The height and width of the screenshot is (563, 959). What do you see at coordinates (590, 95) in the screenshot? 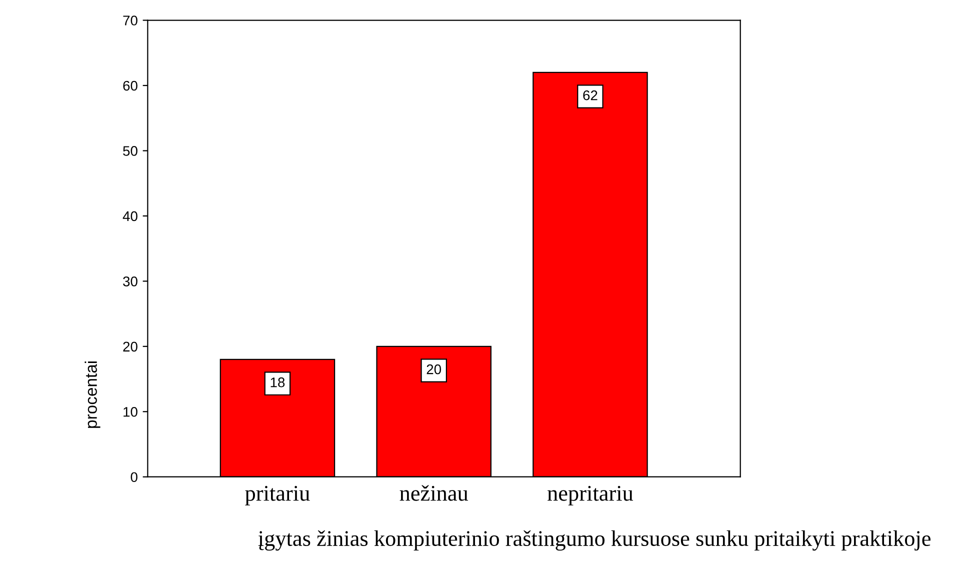
I see `data-label: 62` at bounding box center [590, 95].